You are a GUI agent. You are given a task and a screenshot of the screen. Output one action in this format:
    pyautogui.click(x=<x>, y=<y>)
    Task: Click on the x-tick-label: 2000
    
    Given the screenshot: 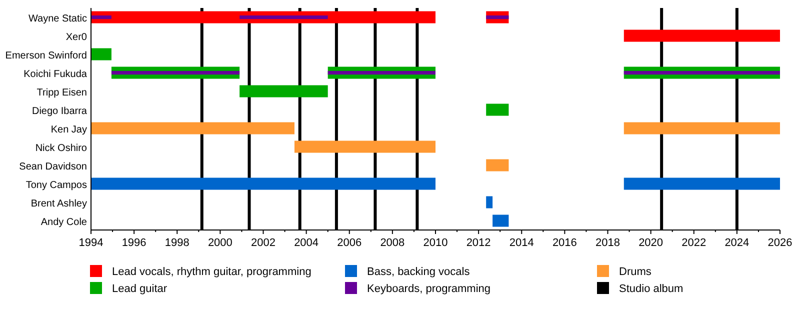 What is the action you would take?
    pyautogui.click(x=220, y=243)
    